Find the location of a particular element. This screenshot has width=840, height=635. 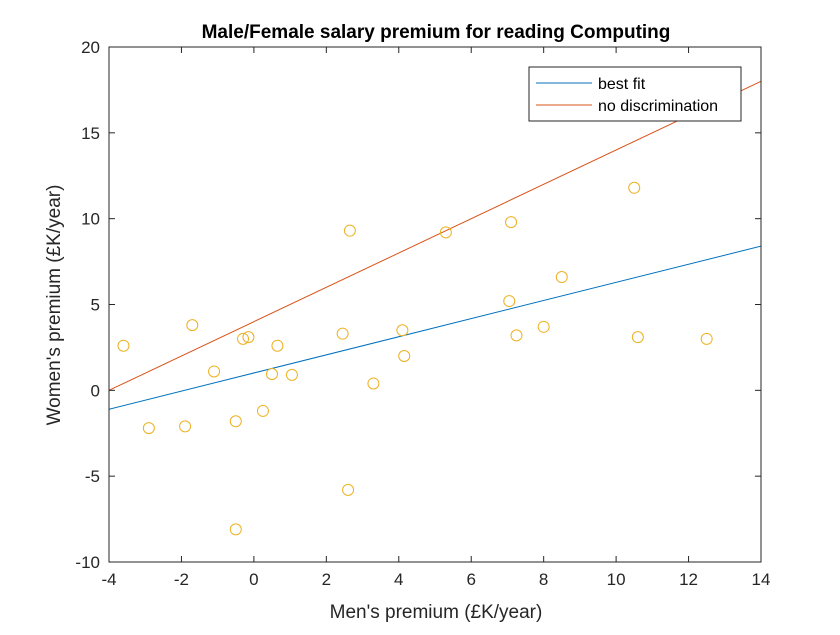

x-tick-label: 2 is located at coordinates (326, 579).